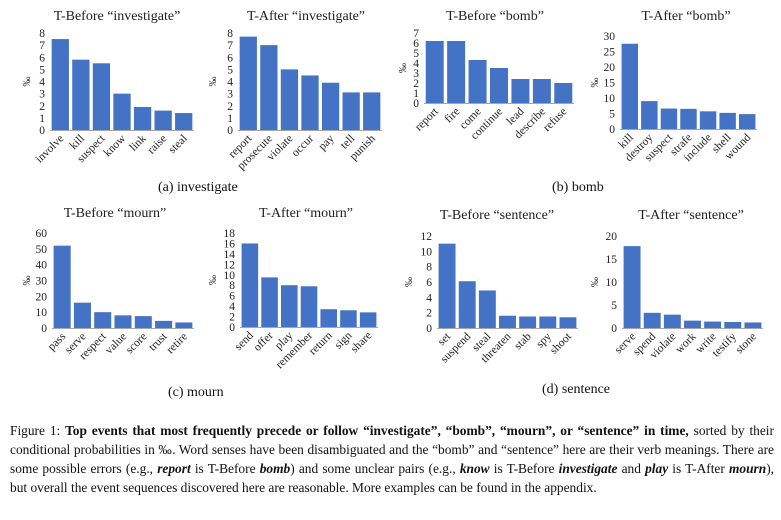 This screenshot has height=520, width=781. What do you see at coordinates (303, 146) in the screenshot?
I see `x-tick-label-1-3: occur` at bounding box center [303, 146].